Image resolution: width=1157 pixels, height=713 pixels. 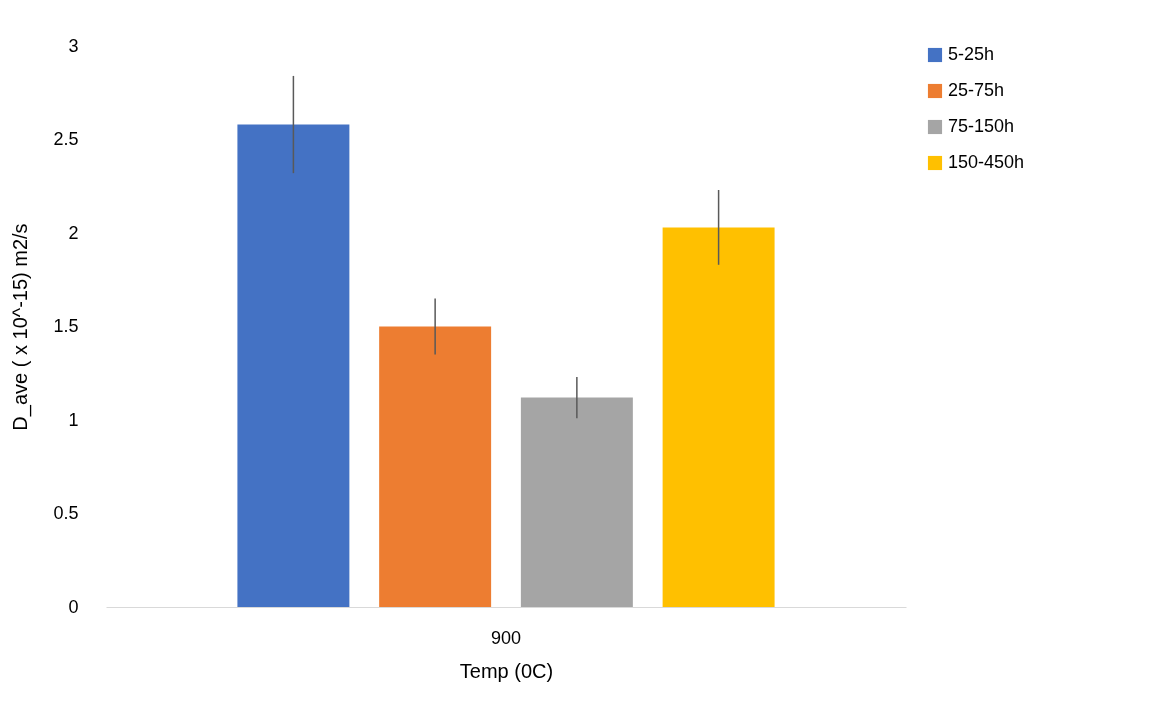 I want to click on x-tick-label: 900, so click(x=506, y=637).